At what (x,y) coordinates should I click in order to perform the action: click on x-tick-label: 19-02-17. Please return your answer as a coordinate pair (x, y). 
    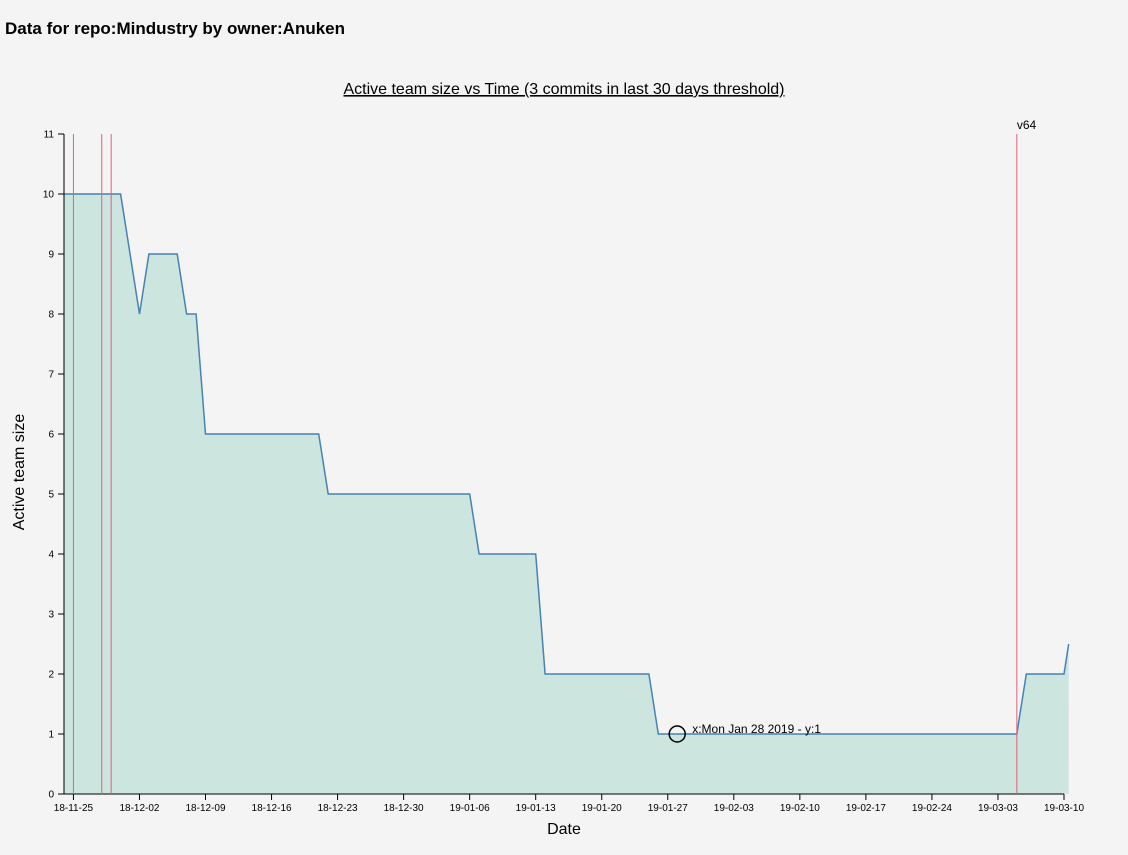
    Looking at the image, I should click on (866, 808).